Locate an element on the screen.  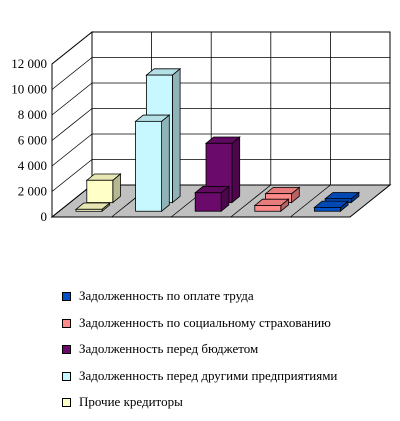
legend-item-wages: Задолженность по оплате труда is located at coordinates (230, 301).